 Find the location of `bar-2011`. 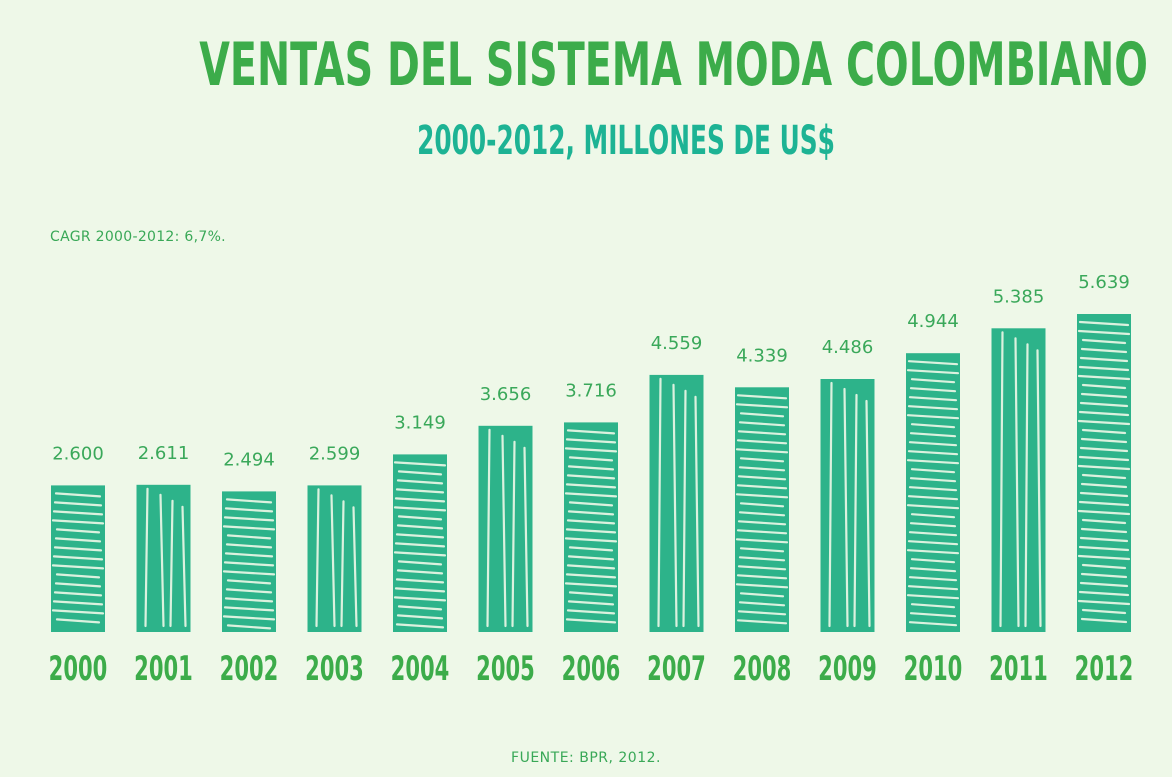

bar-2011 is located at coordinates (1018, 480).